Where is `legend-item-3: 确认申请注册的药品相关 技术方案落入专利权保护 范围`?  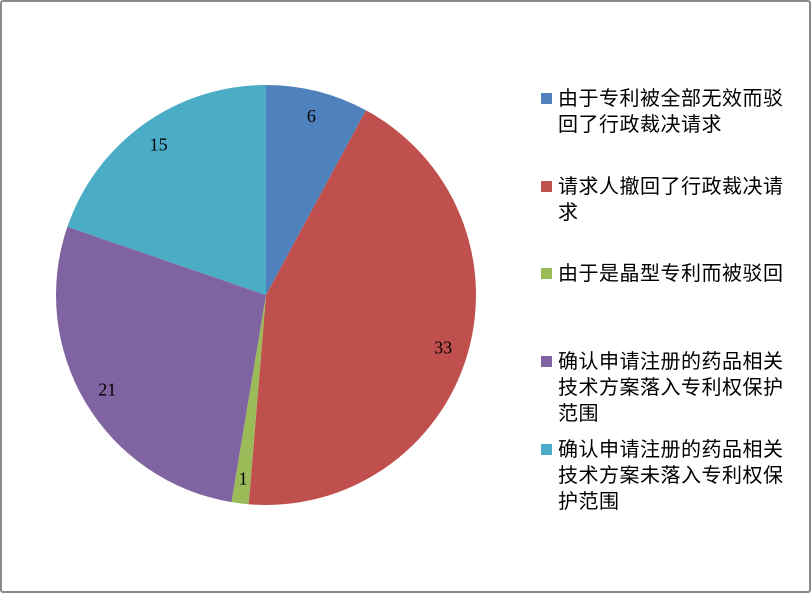
legend-item-3: 确认申请注册的药品相关 技术方案落入专利权保护 范围 is located at coordinates (669, 393).